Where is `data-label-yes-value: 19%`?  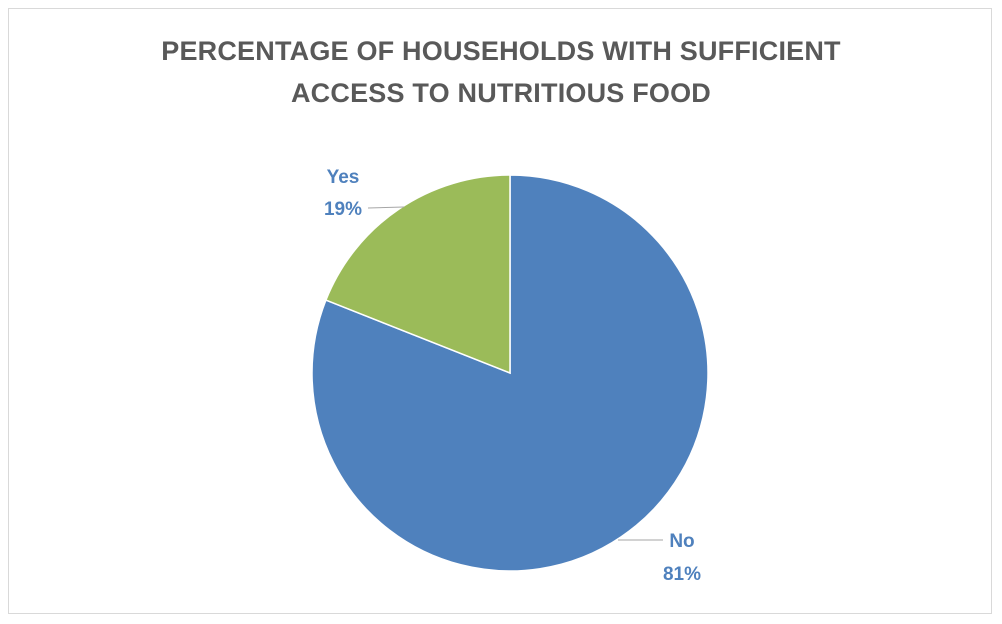
data-label-yes-value: 19% is located at coordinates (343, 209).